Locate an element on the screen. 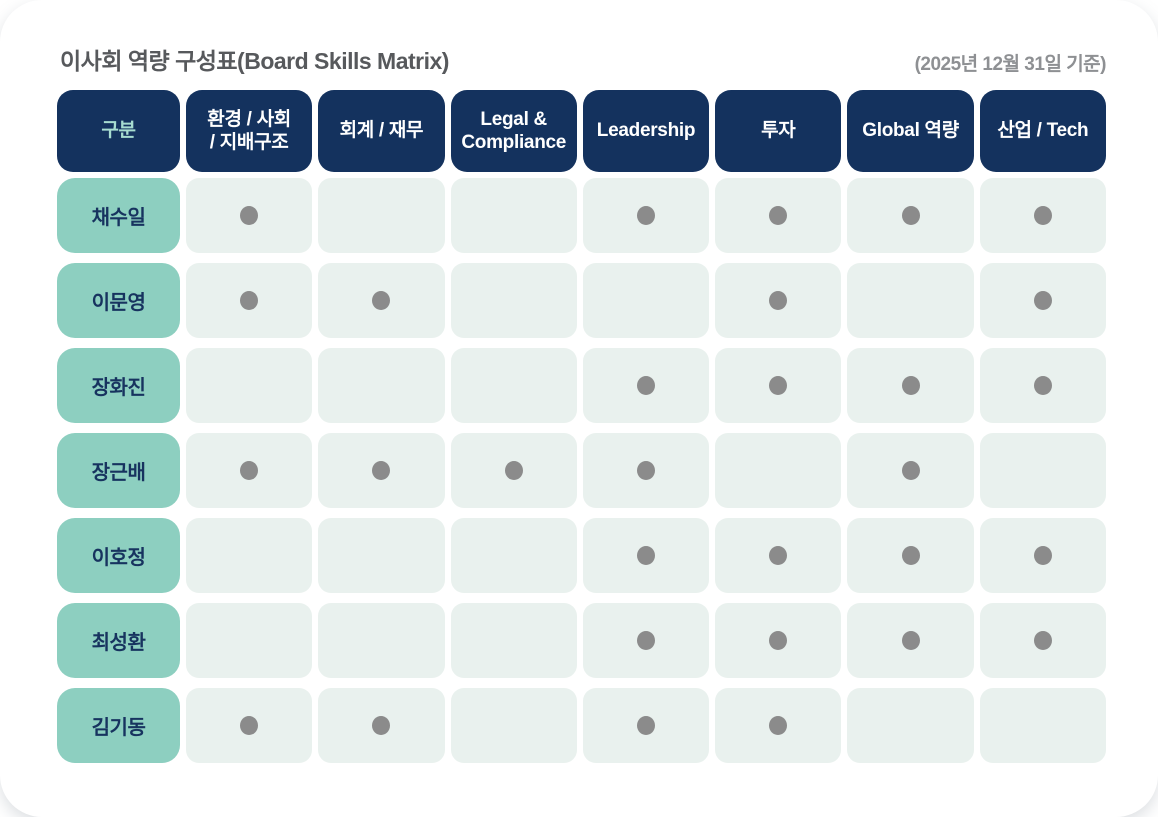  date-note: (2025년 12월 31일 기준) is located at coordinates (1010, 64).